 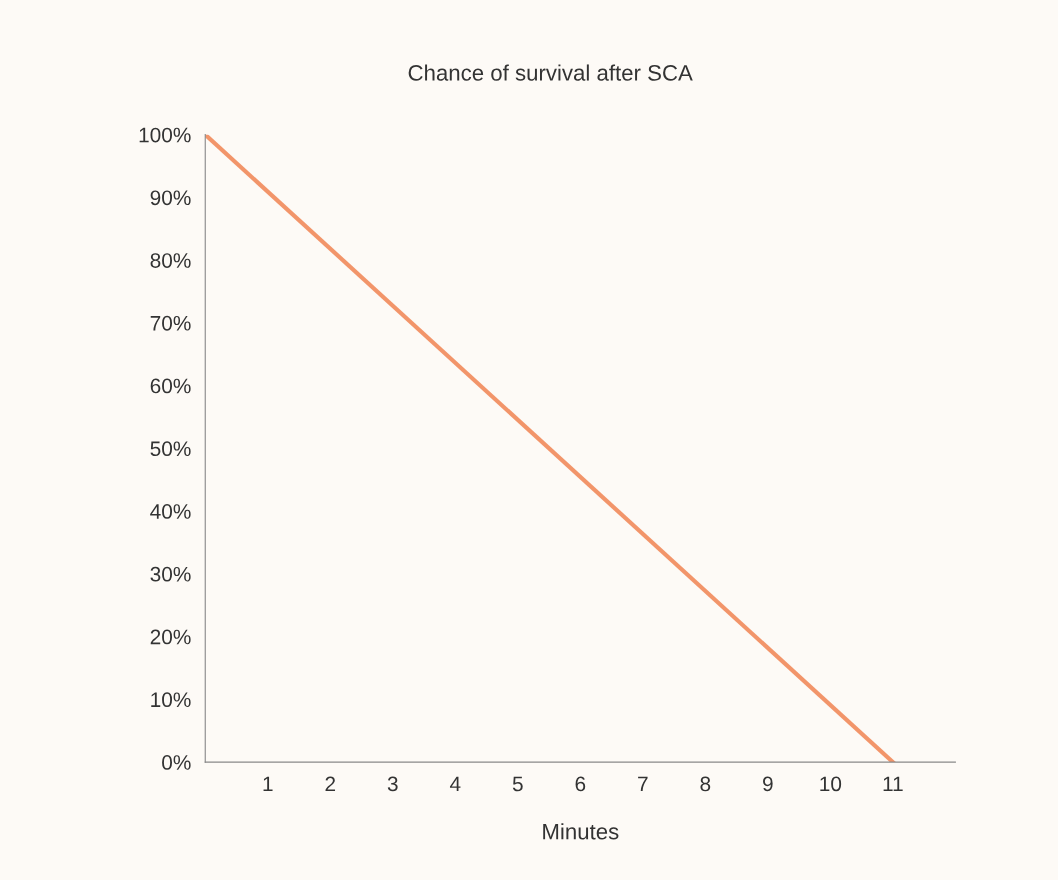 I want to click on x-tick-label: 5, so click(x=517, y=784).